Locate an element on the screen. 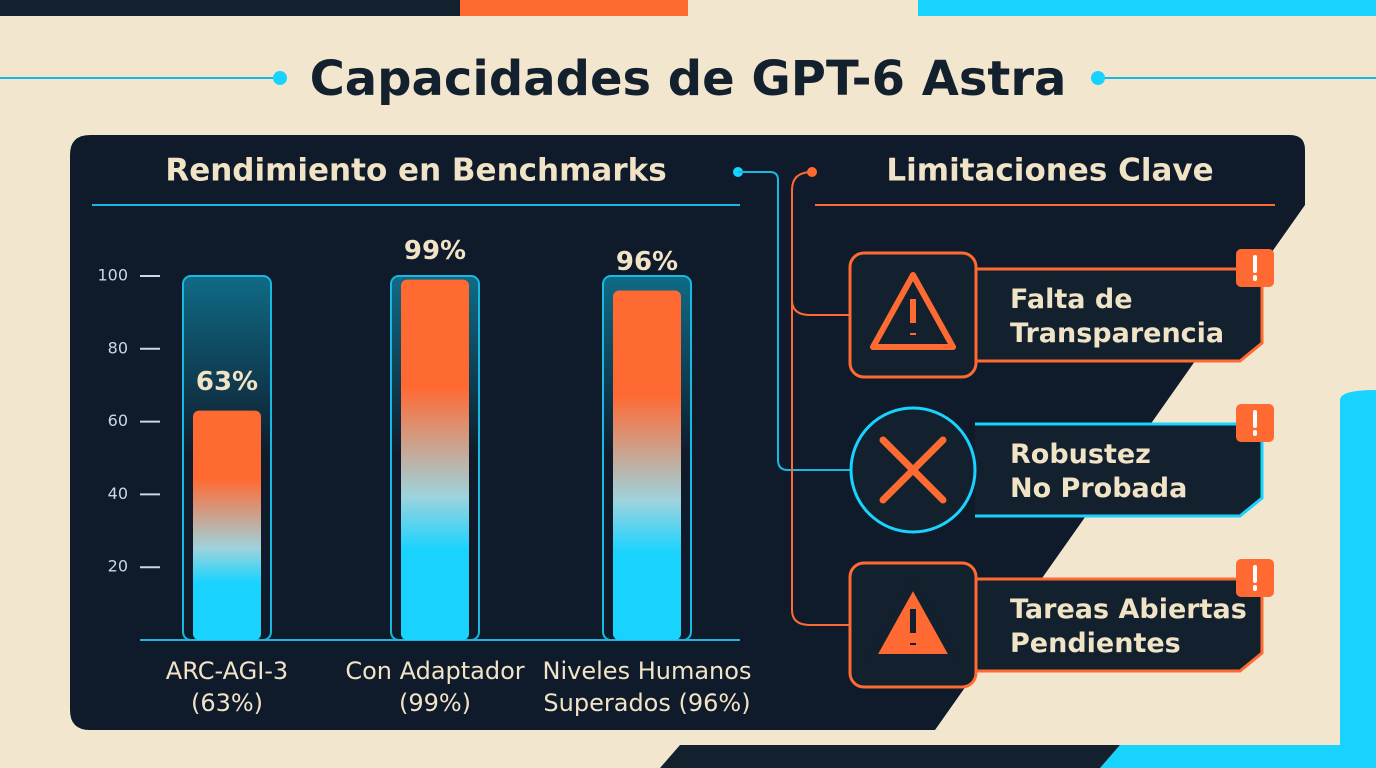  limitation-label: Tareas Abiertas Pendientes is located at coordinates (1128, 626).